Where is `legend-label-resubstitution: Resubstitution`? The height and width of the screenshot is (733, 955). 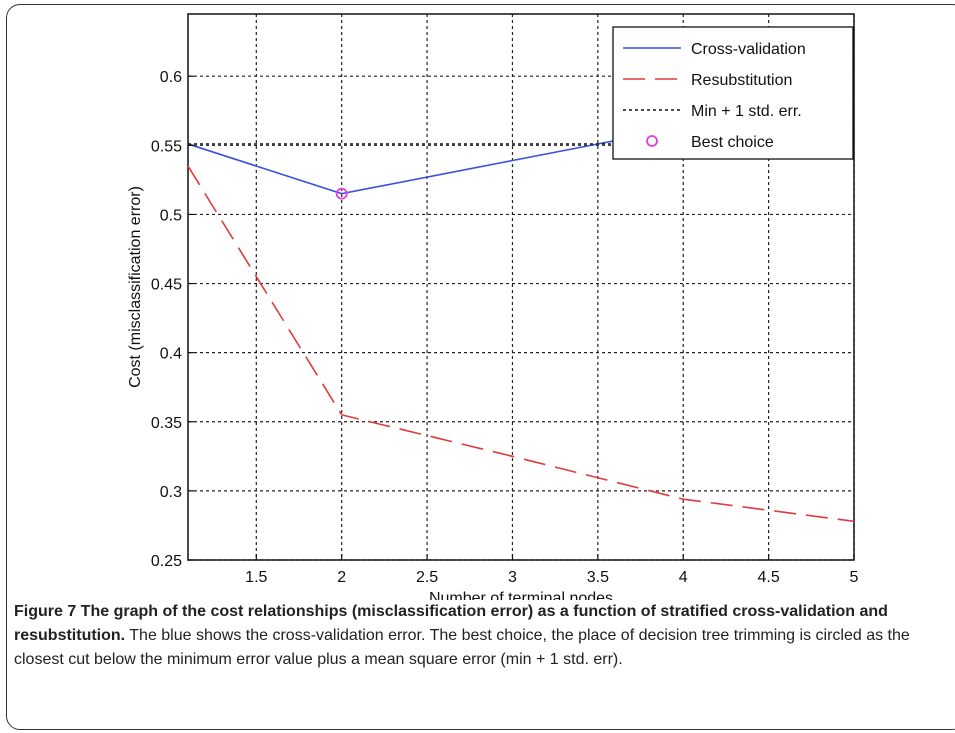 legend-label-resubstitution: Resubstitution is located at coordinates (741, 80).